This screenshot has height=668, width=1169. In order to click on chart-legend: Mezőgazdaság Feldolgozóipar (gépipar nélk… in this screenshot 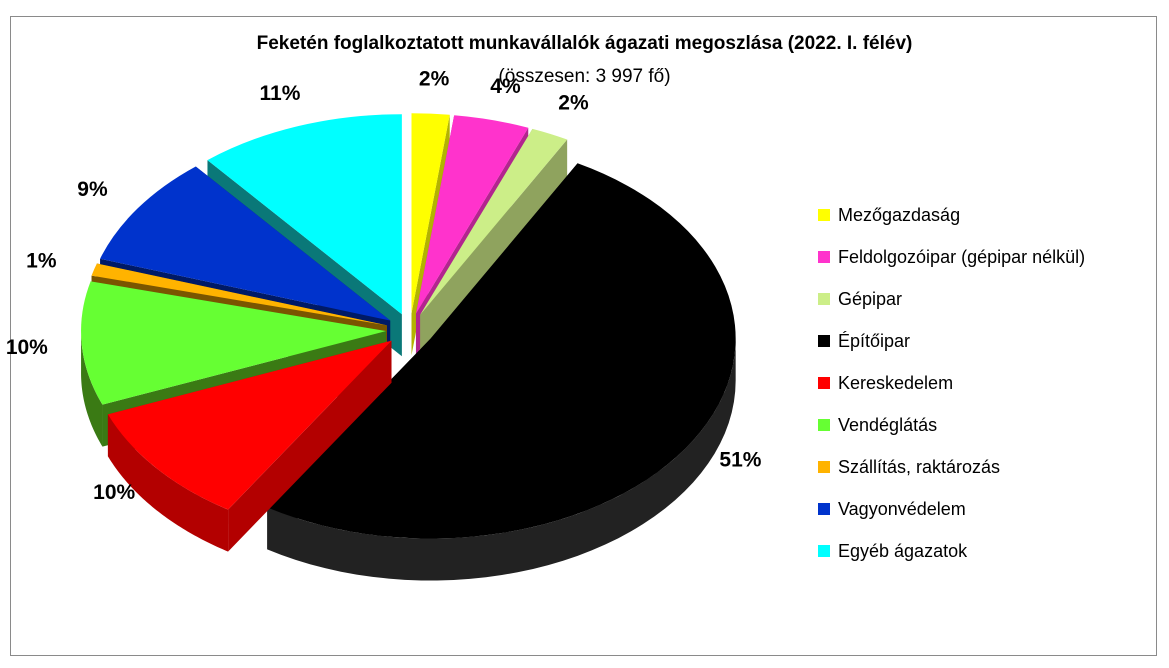, I will do `click(951, 383)`.